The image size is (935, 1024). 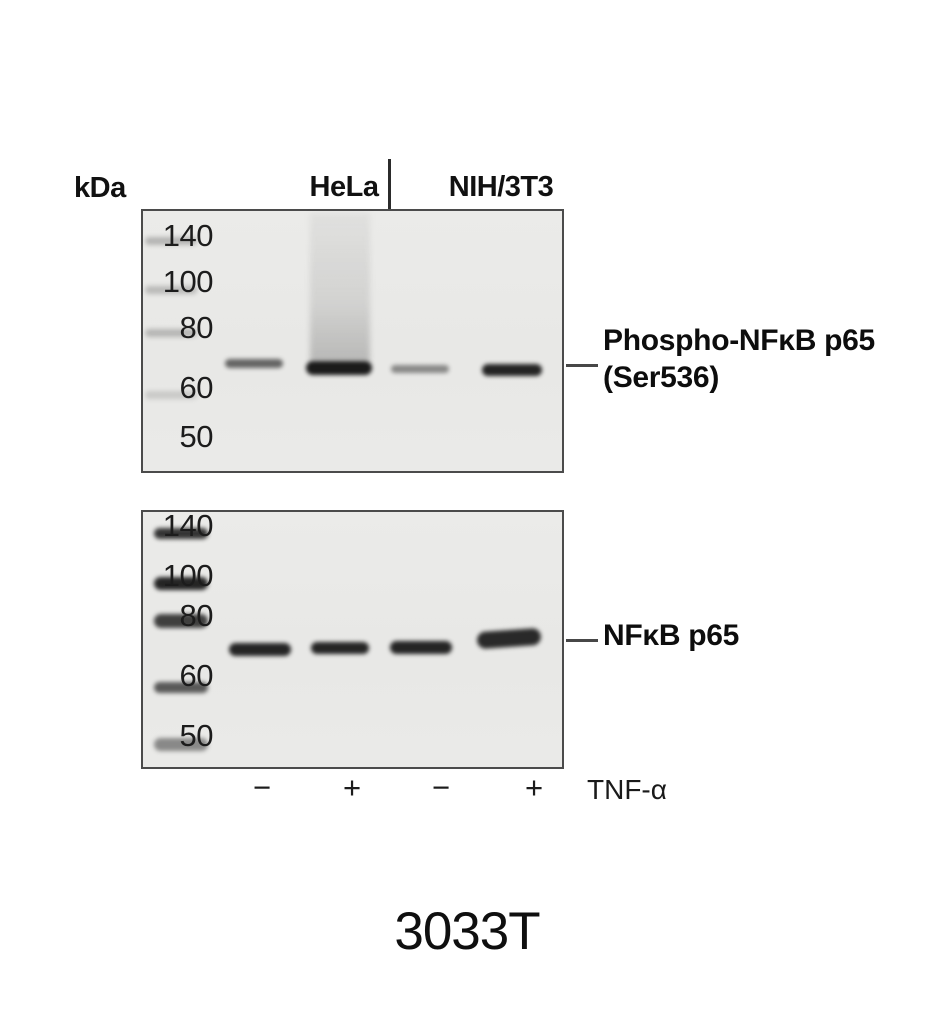 I want to click on target-label-total: NFκB p65, so click(x=671, y=635).